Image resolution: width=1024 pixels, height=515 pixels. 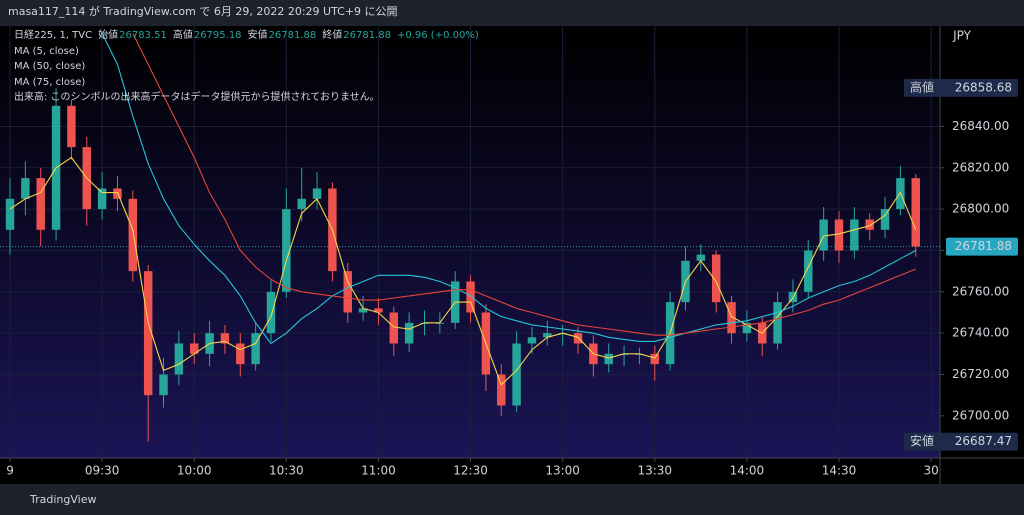 What do you see at coordinates (962, 36) in the screenshot?
I see `currency: JPY` at bounding box center [962, 36].